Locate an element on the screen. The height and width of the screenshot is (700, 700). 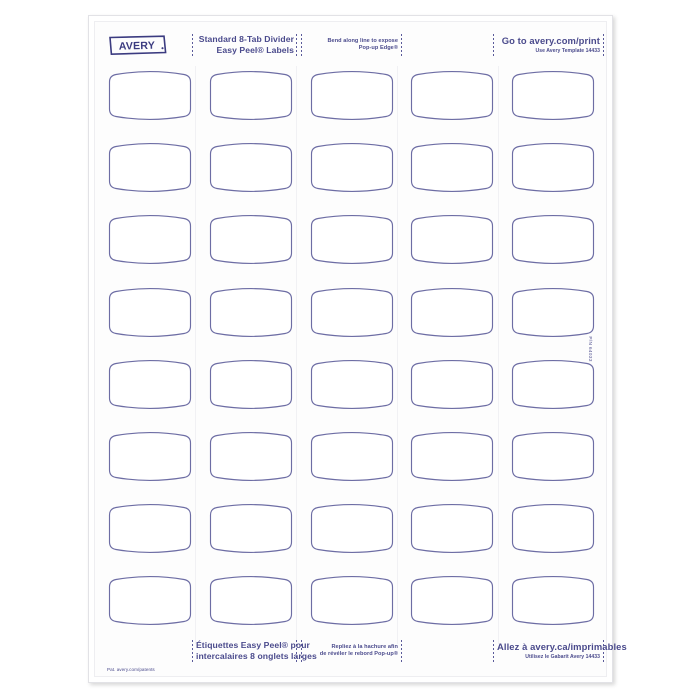
svg-text: AVERY is located at coordinates (137, 46).